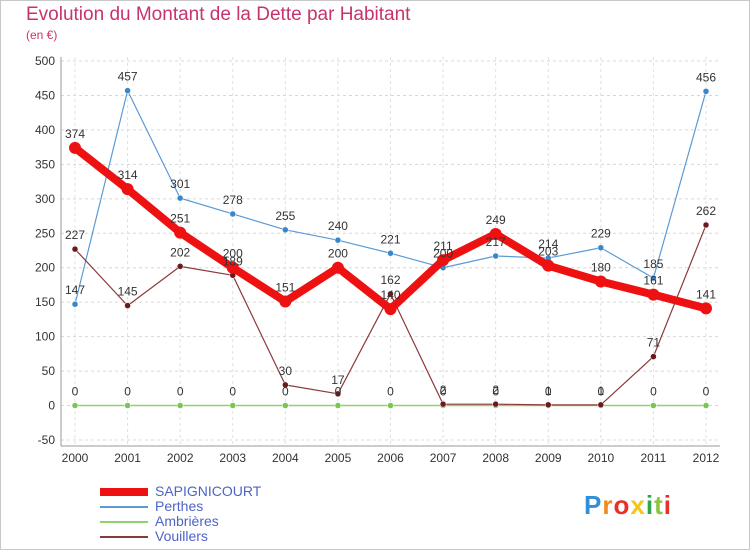  I want to click on logo-letter: o, so click(622, 505).